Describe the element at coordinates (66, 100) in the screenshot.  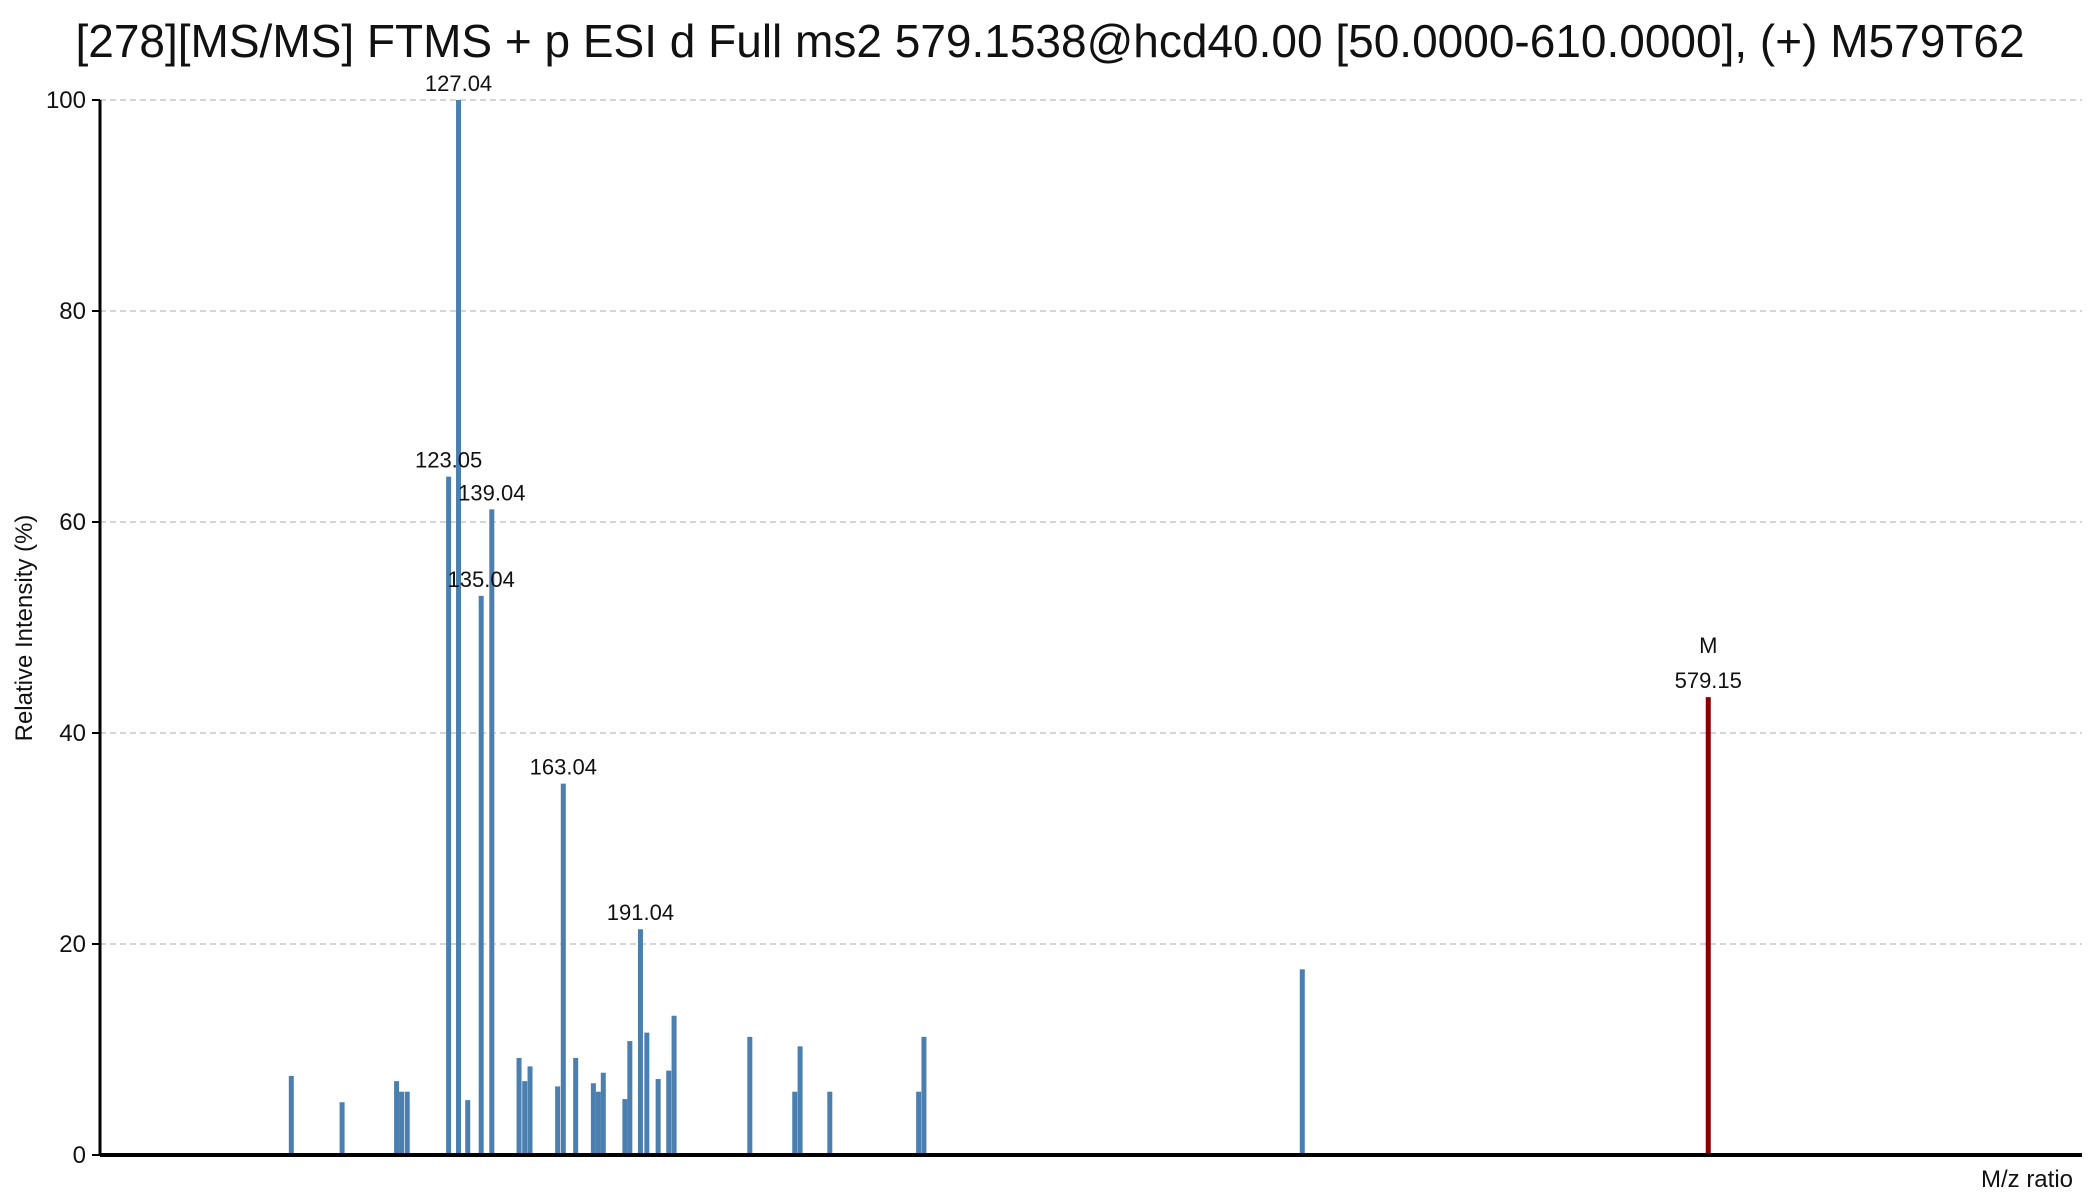
I see `y-tick-label: 100` at that location.